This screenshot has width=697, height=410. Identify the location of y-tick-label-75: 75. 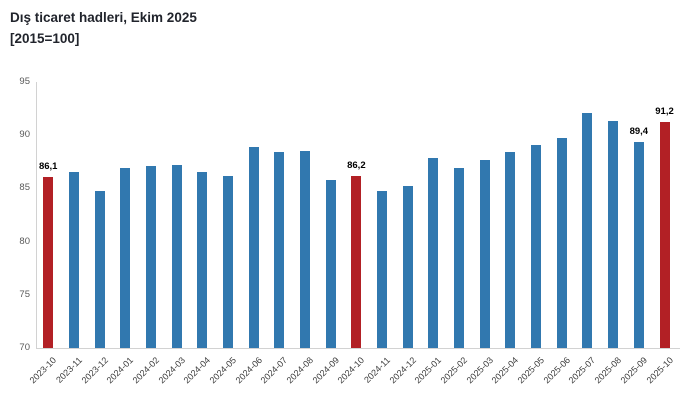
(24, 294).